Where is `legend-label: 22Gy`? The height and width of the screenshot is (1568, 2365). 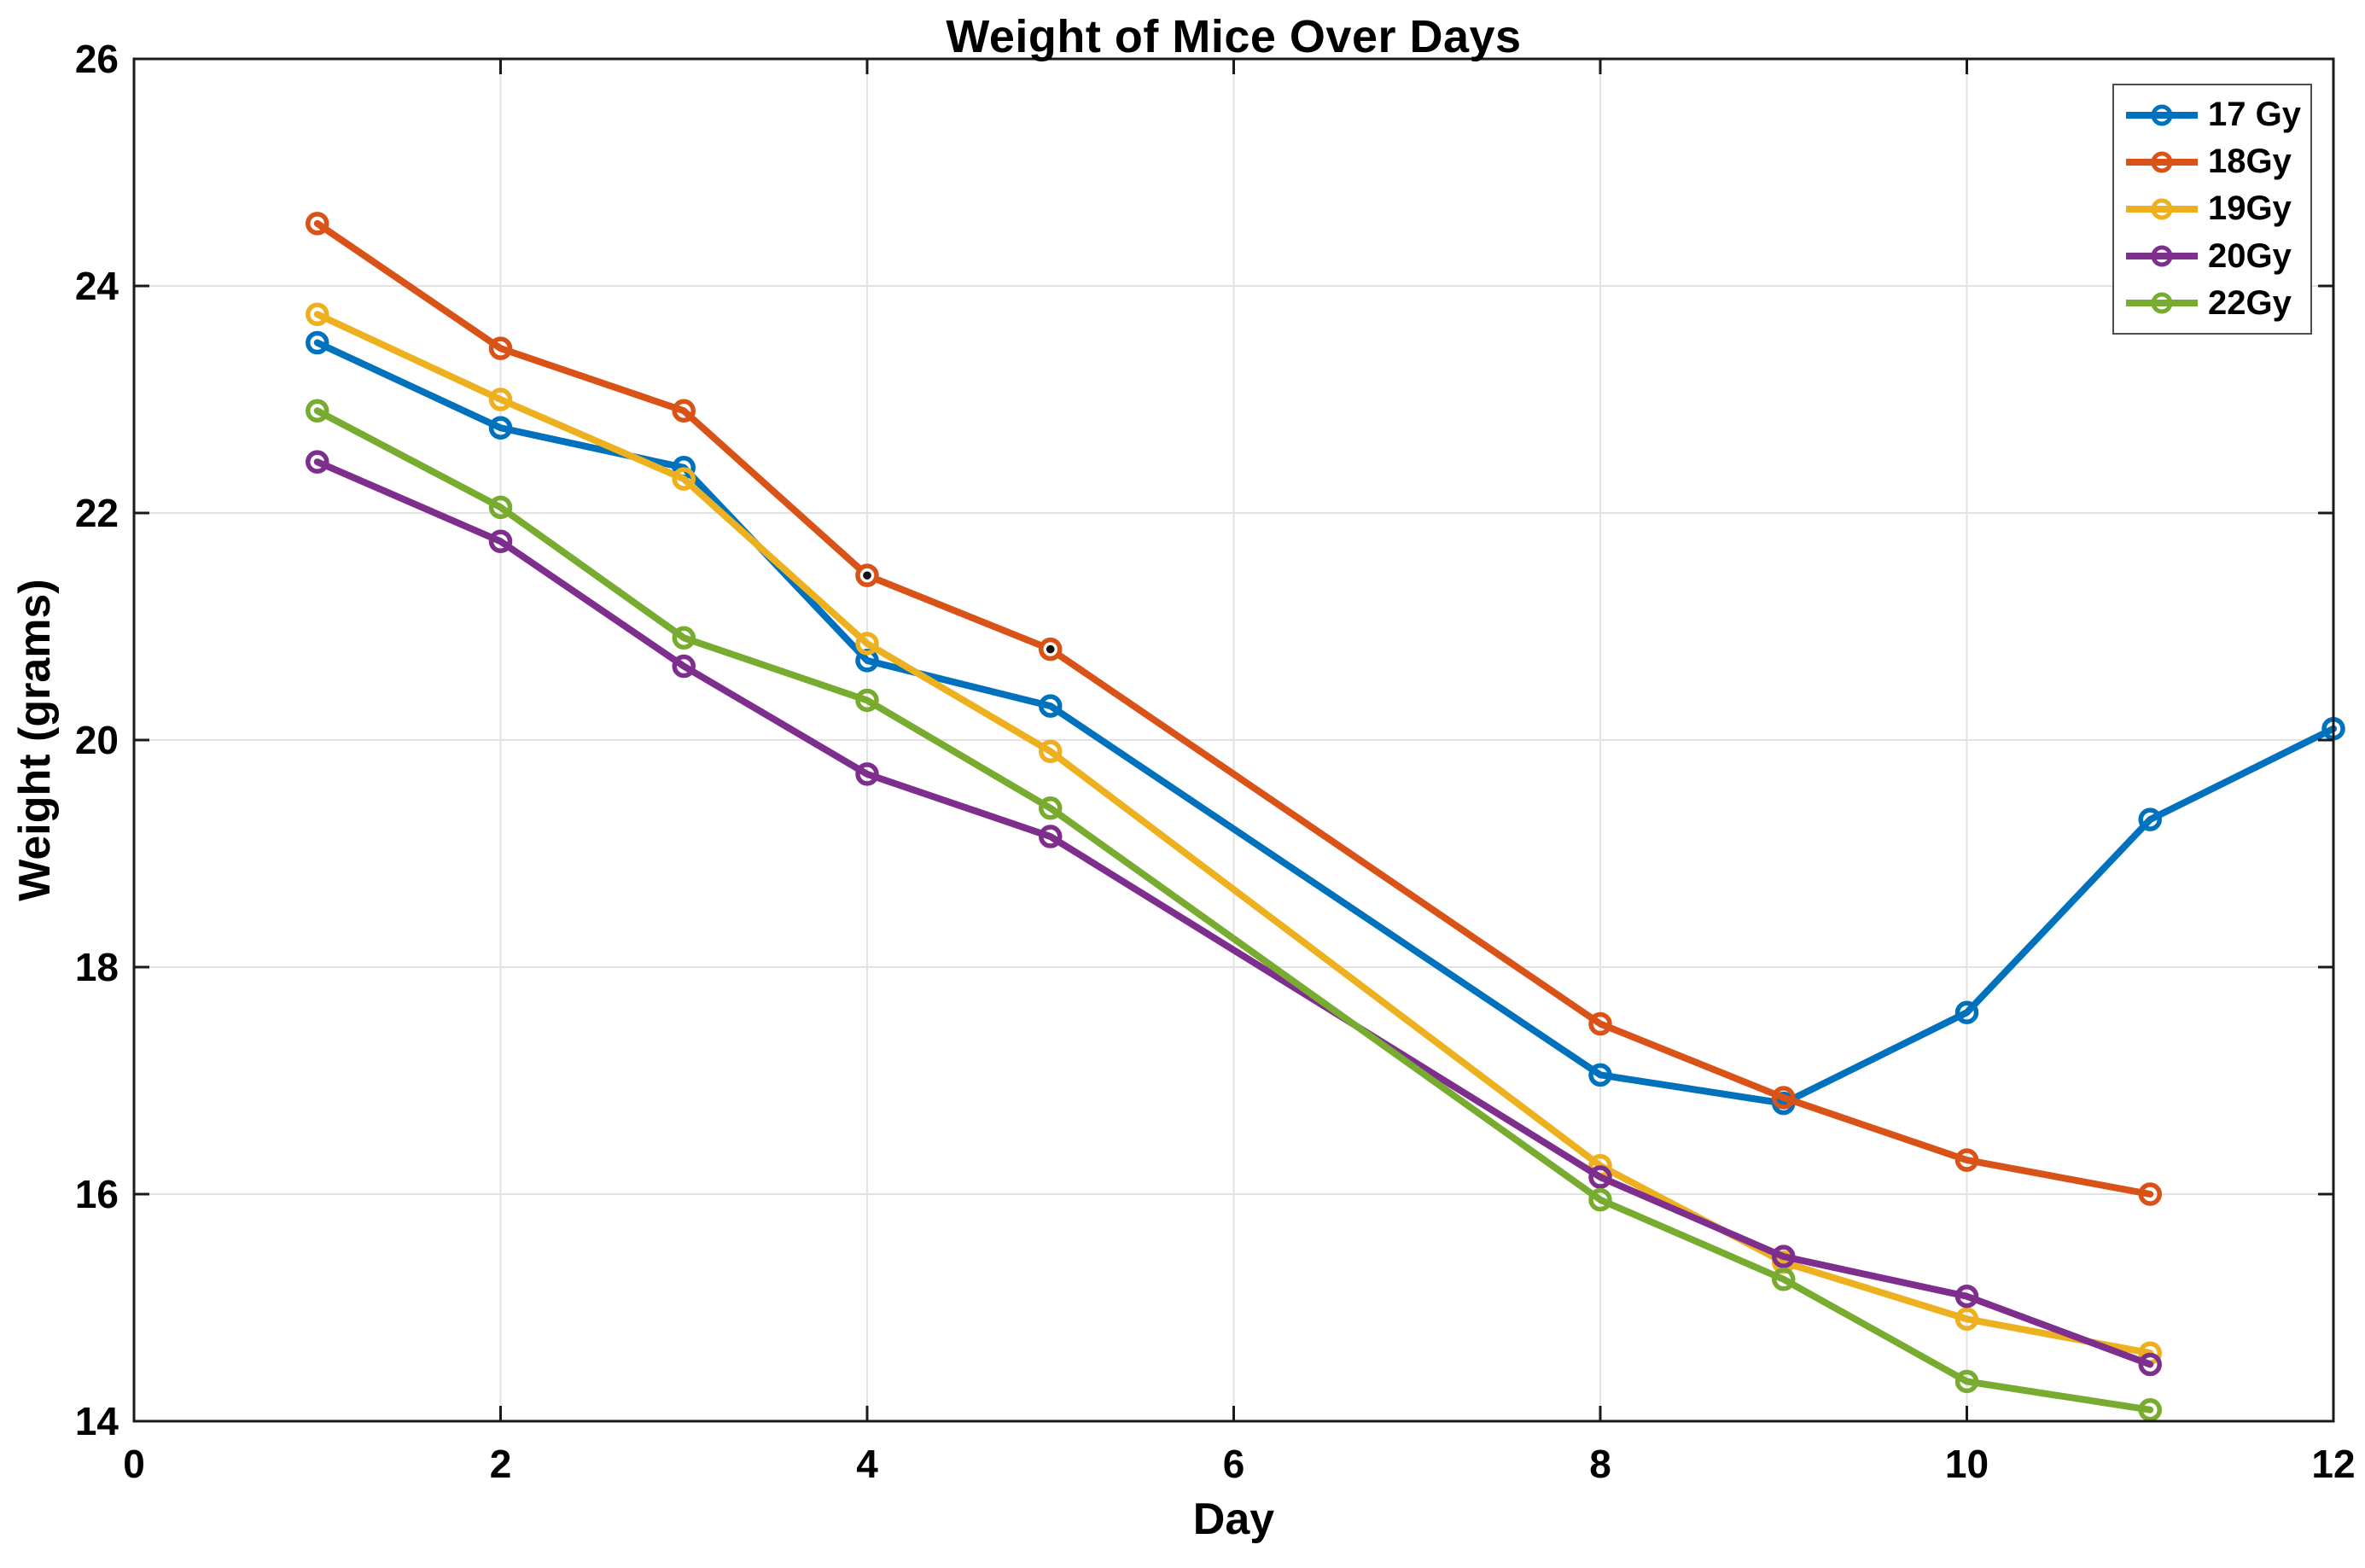
legend-label: 22Gy is located at coordinates (2250, 302).